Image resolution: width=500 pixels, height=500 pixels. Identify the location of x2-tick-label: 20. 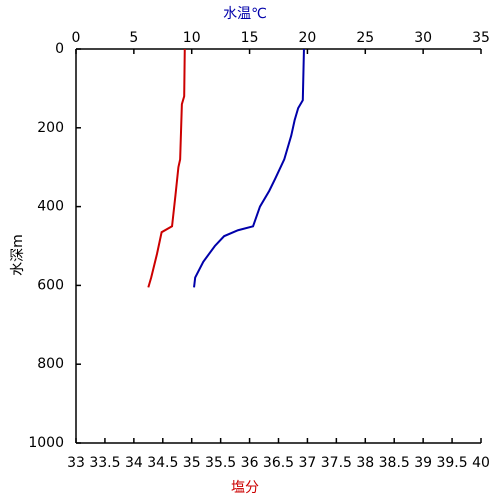
(308, 38).